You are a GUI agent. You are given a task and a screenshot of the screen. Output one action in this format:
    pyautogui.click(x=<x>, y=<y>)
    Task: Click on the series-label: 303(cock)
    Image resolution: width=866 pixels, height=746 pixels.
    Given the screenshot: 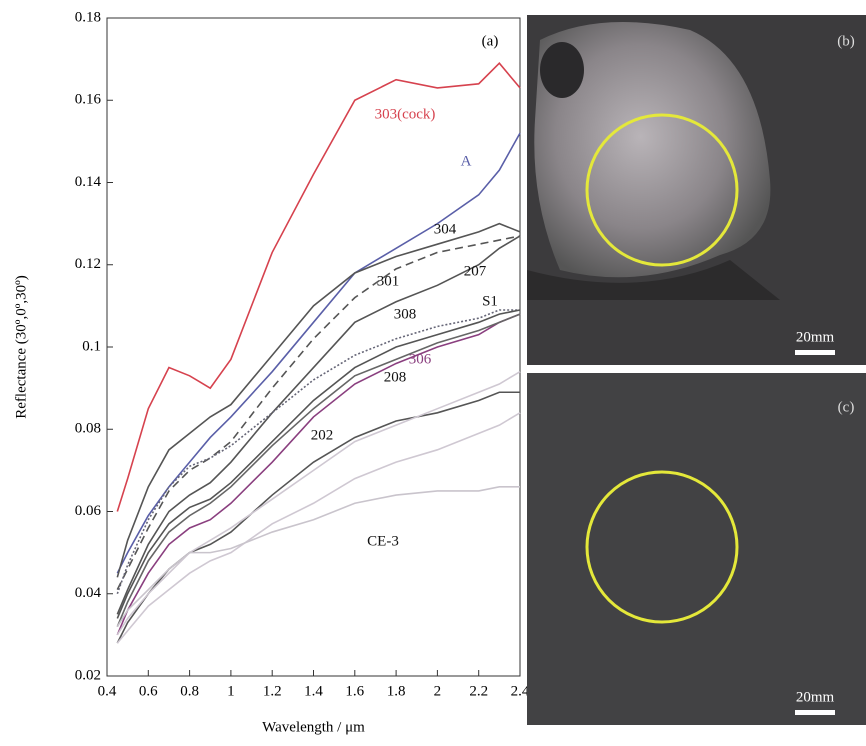 What is the action you would take?
    pyautogui.click(x=405, y=114)
    